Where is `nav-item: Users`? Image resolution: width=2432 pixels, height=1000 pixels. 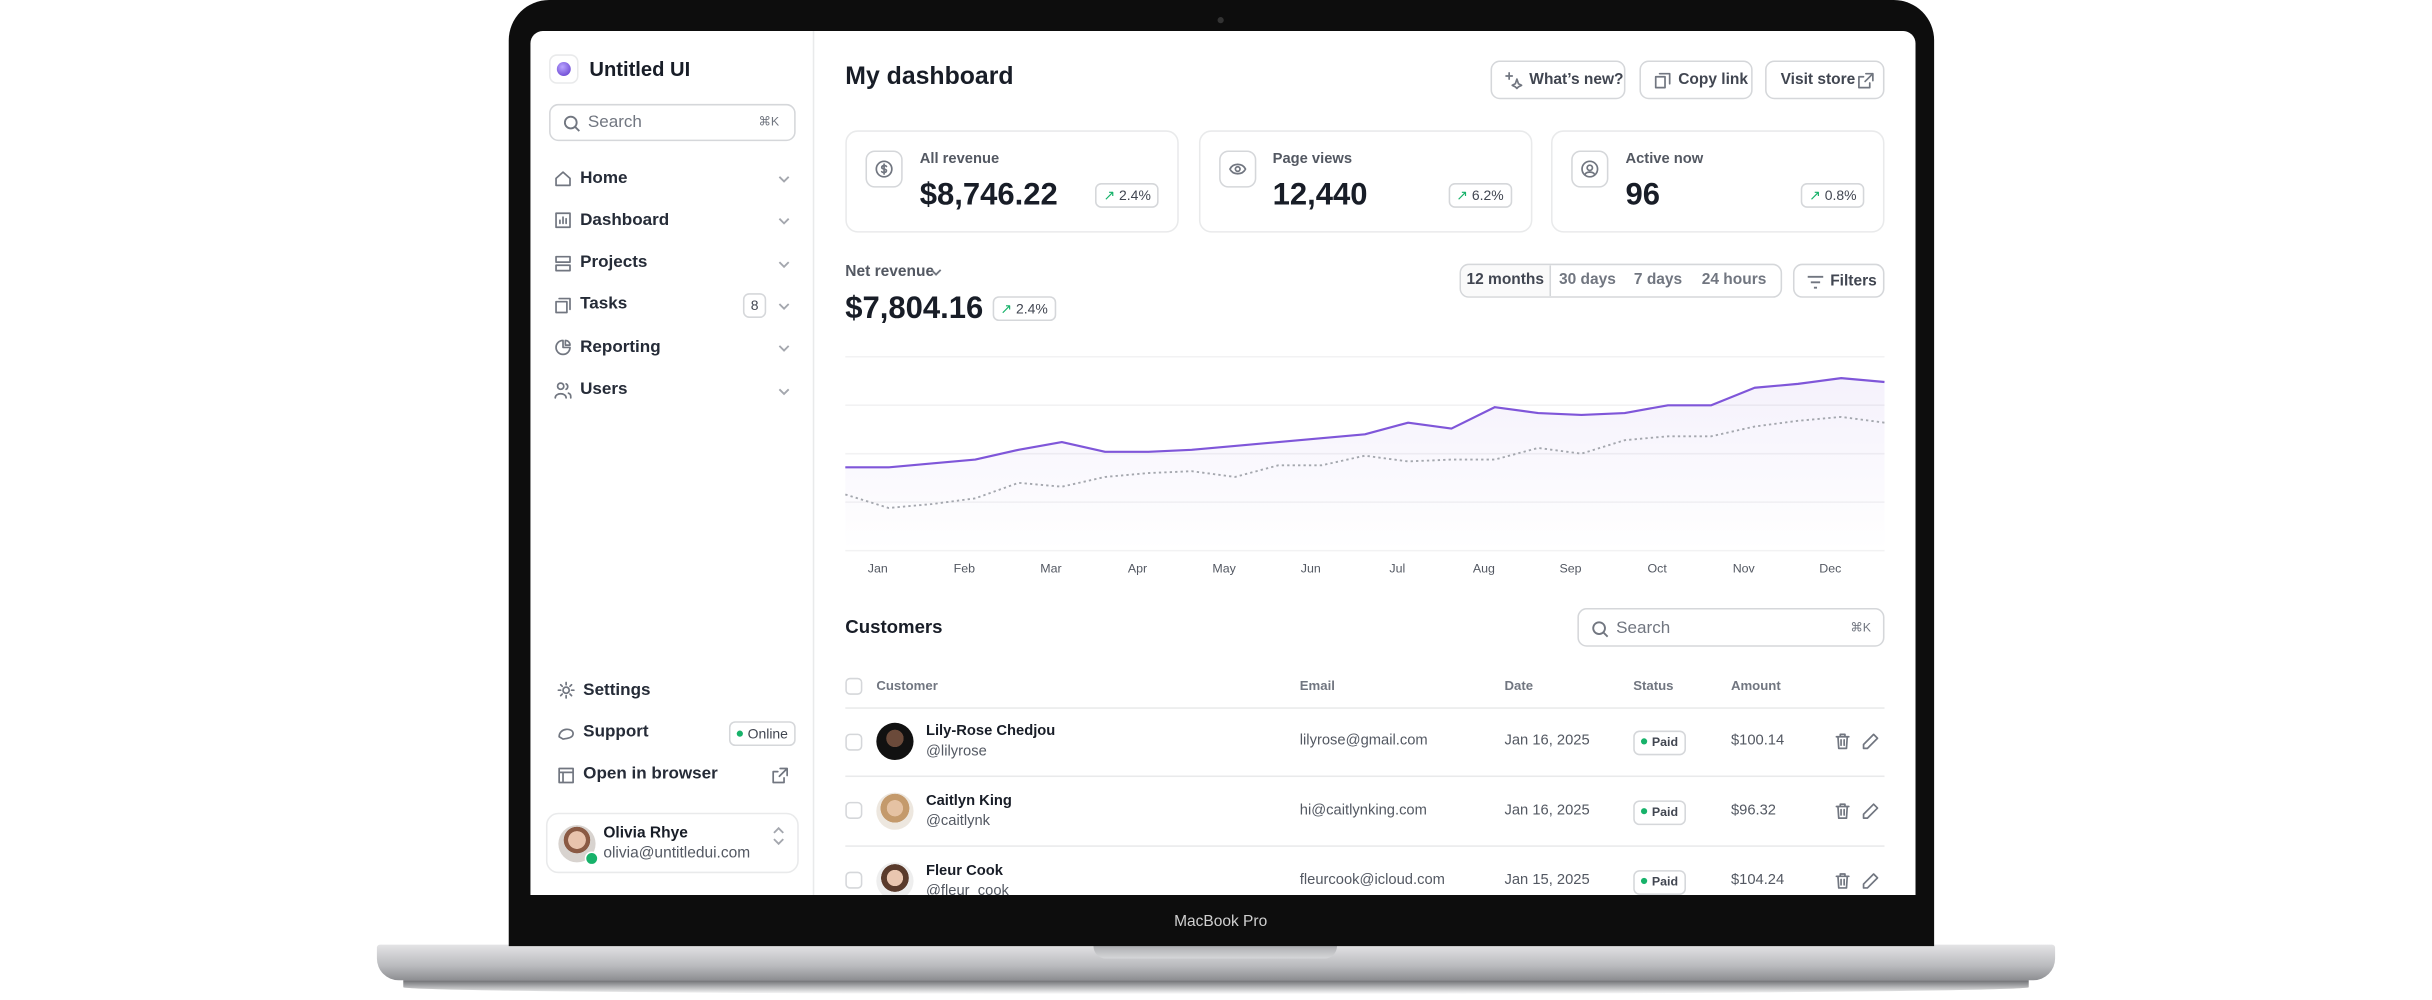
nav-item: Users is located at coordinates (604, 389).